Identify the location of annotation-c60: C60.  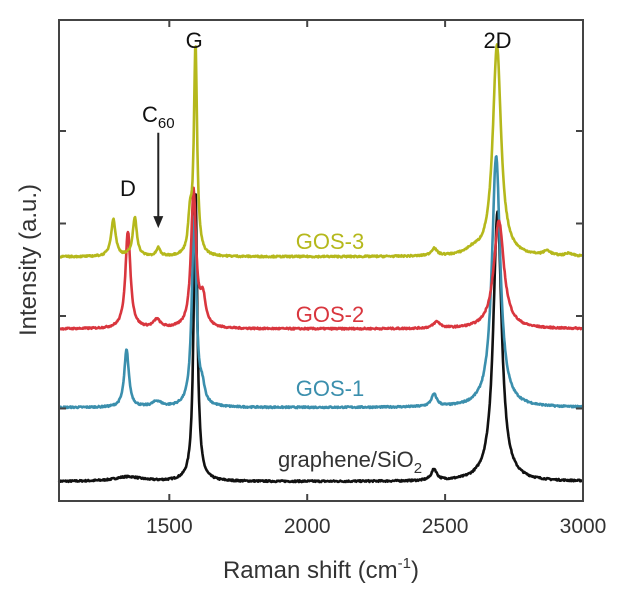
(158, 117).